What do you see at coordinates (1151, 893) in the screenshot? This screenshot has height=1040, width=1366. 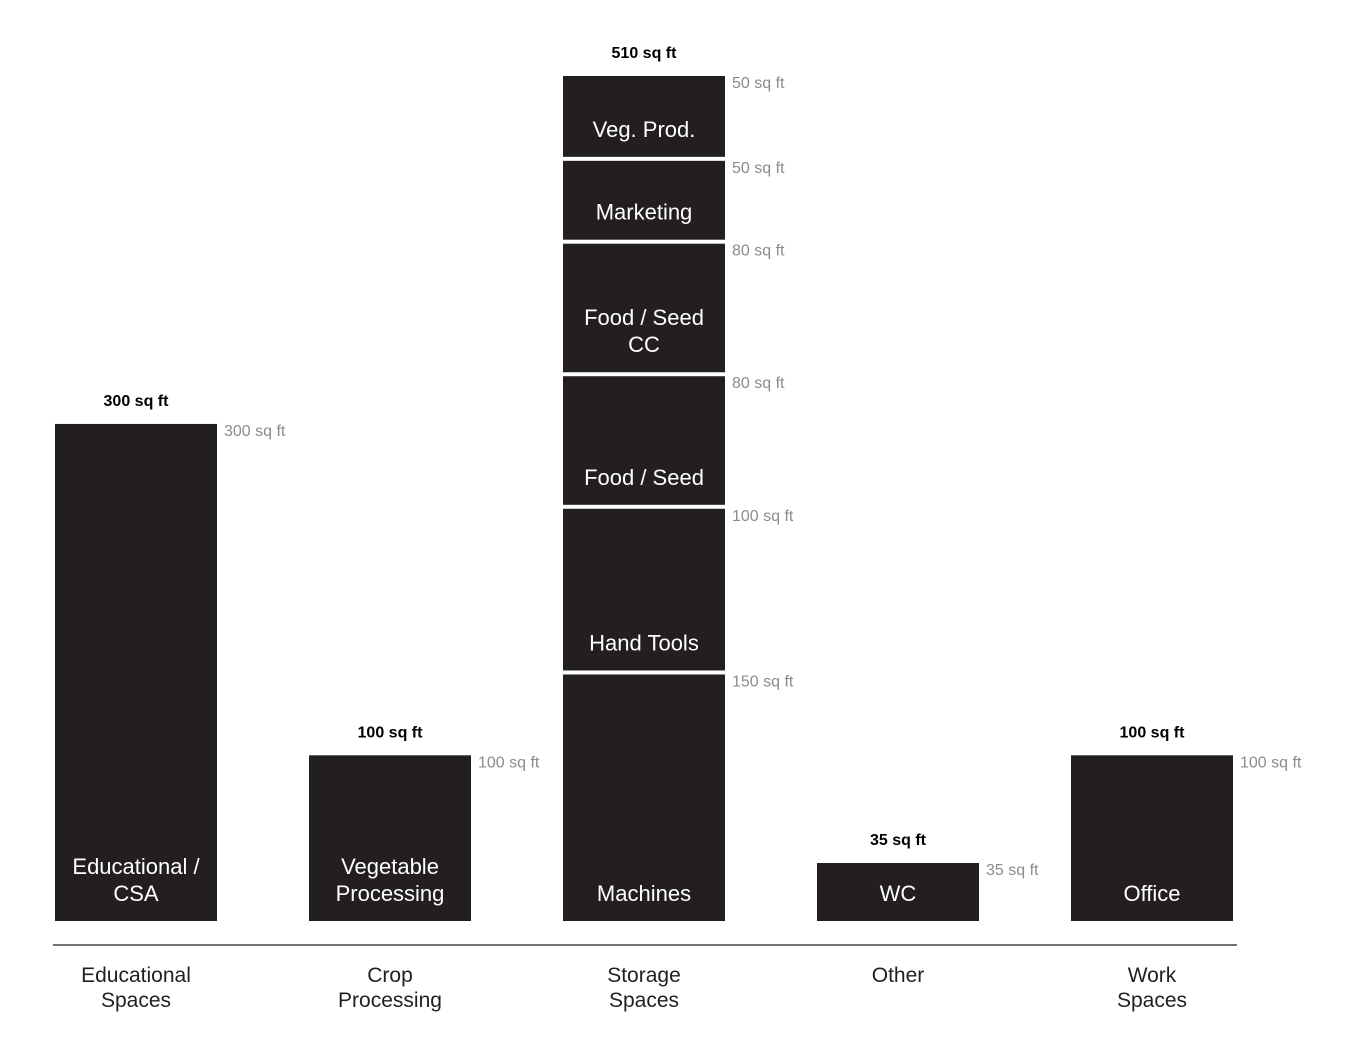 I see `segment-label: Office` at bounding box center [1151, 893].